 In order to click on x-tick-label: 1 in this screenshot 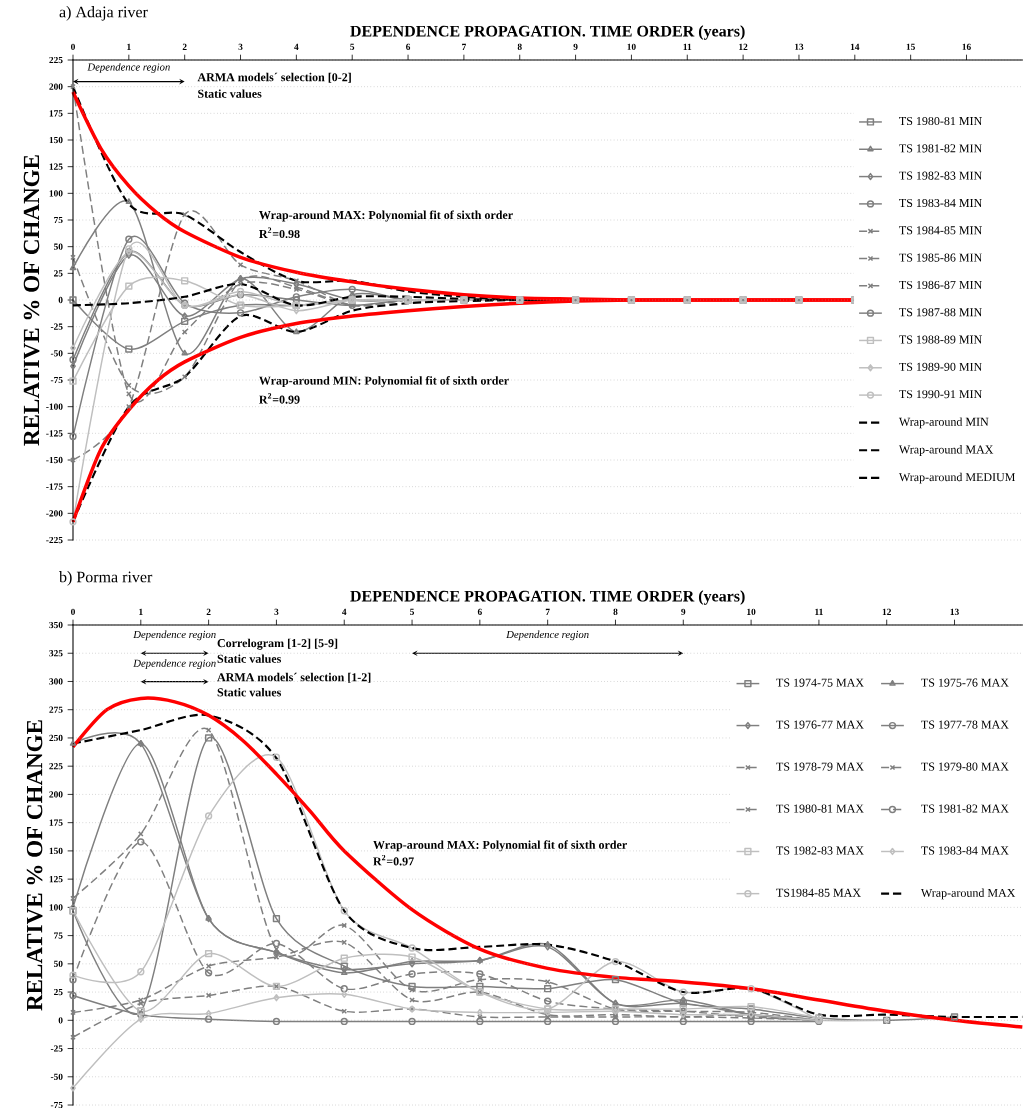, I will do `click(141, 611)`.